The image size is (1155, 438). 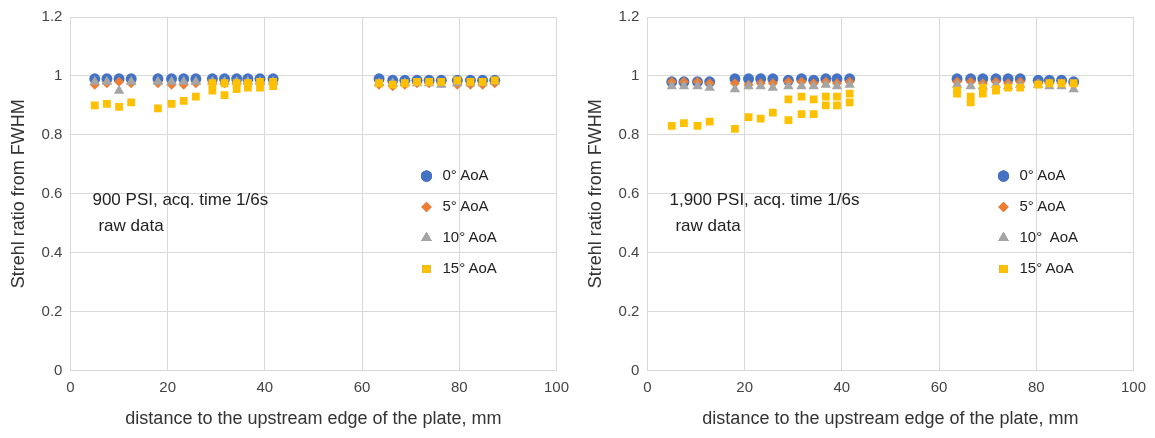 What do you see at coordinates (180, 200) in the screenshot?
I see `annotation: 900 PSI, acq. time 1/6s` at bounding box center [180, 200].